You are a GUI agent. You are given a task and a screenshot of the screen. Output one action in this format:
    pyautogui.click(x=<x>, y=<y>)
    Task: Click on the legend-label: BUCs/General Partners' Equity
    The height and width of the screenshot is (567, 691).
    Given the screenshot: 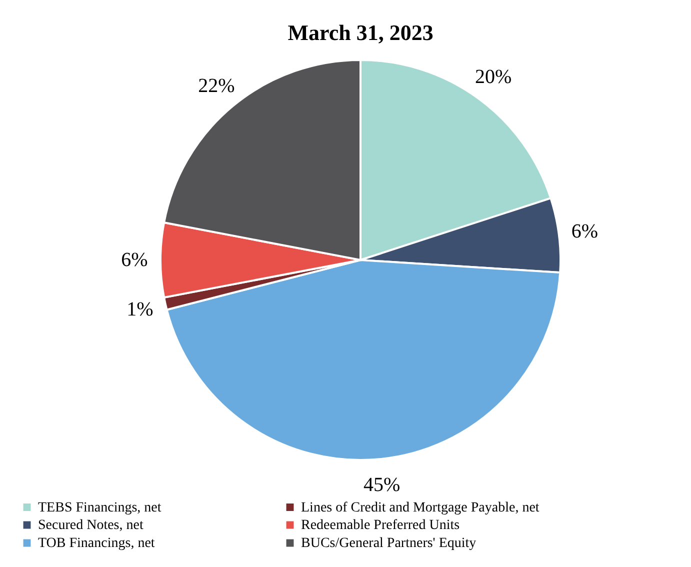 What is the action you would take?
    pyautogui.click(x=388, y=543)
    